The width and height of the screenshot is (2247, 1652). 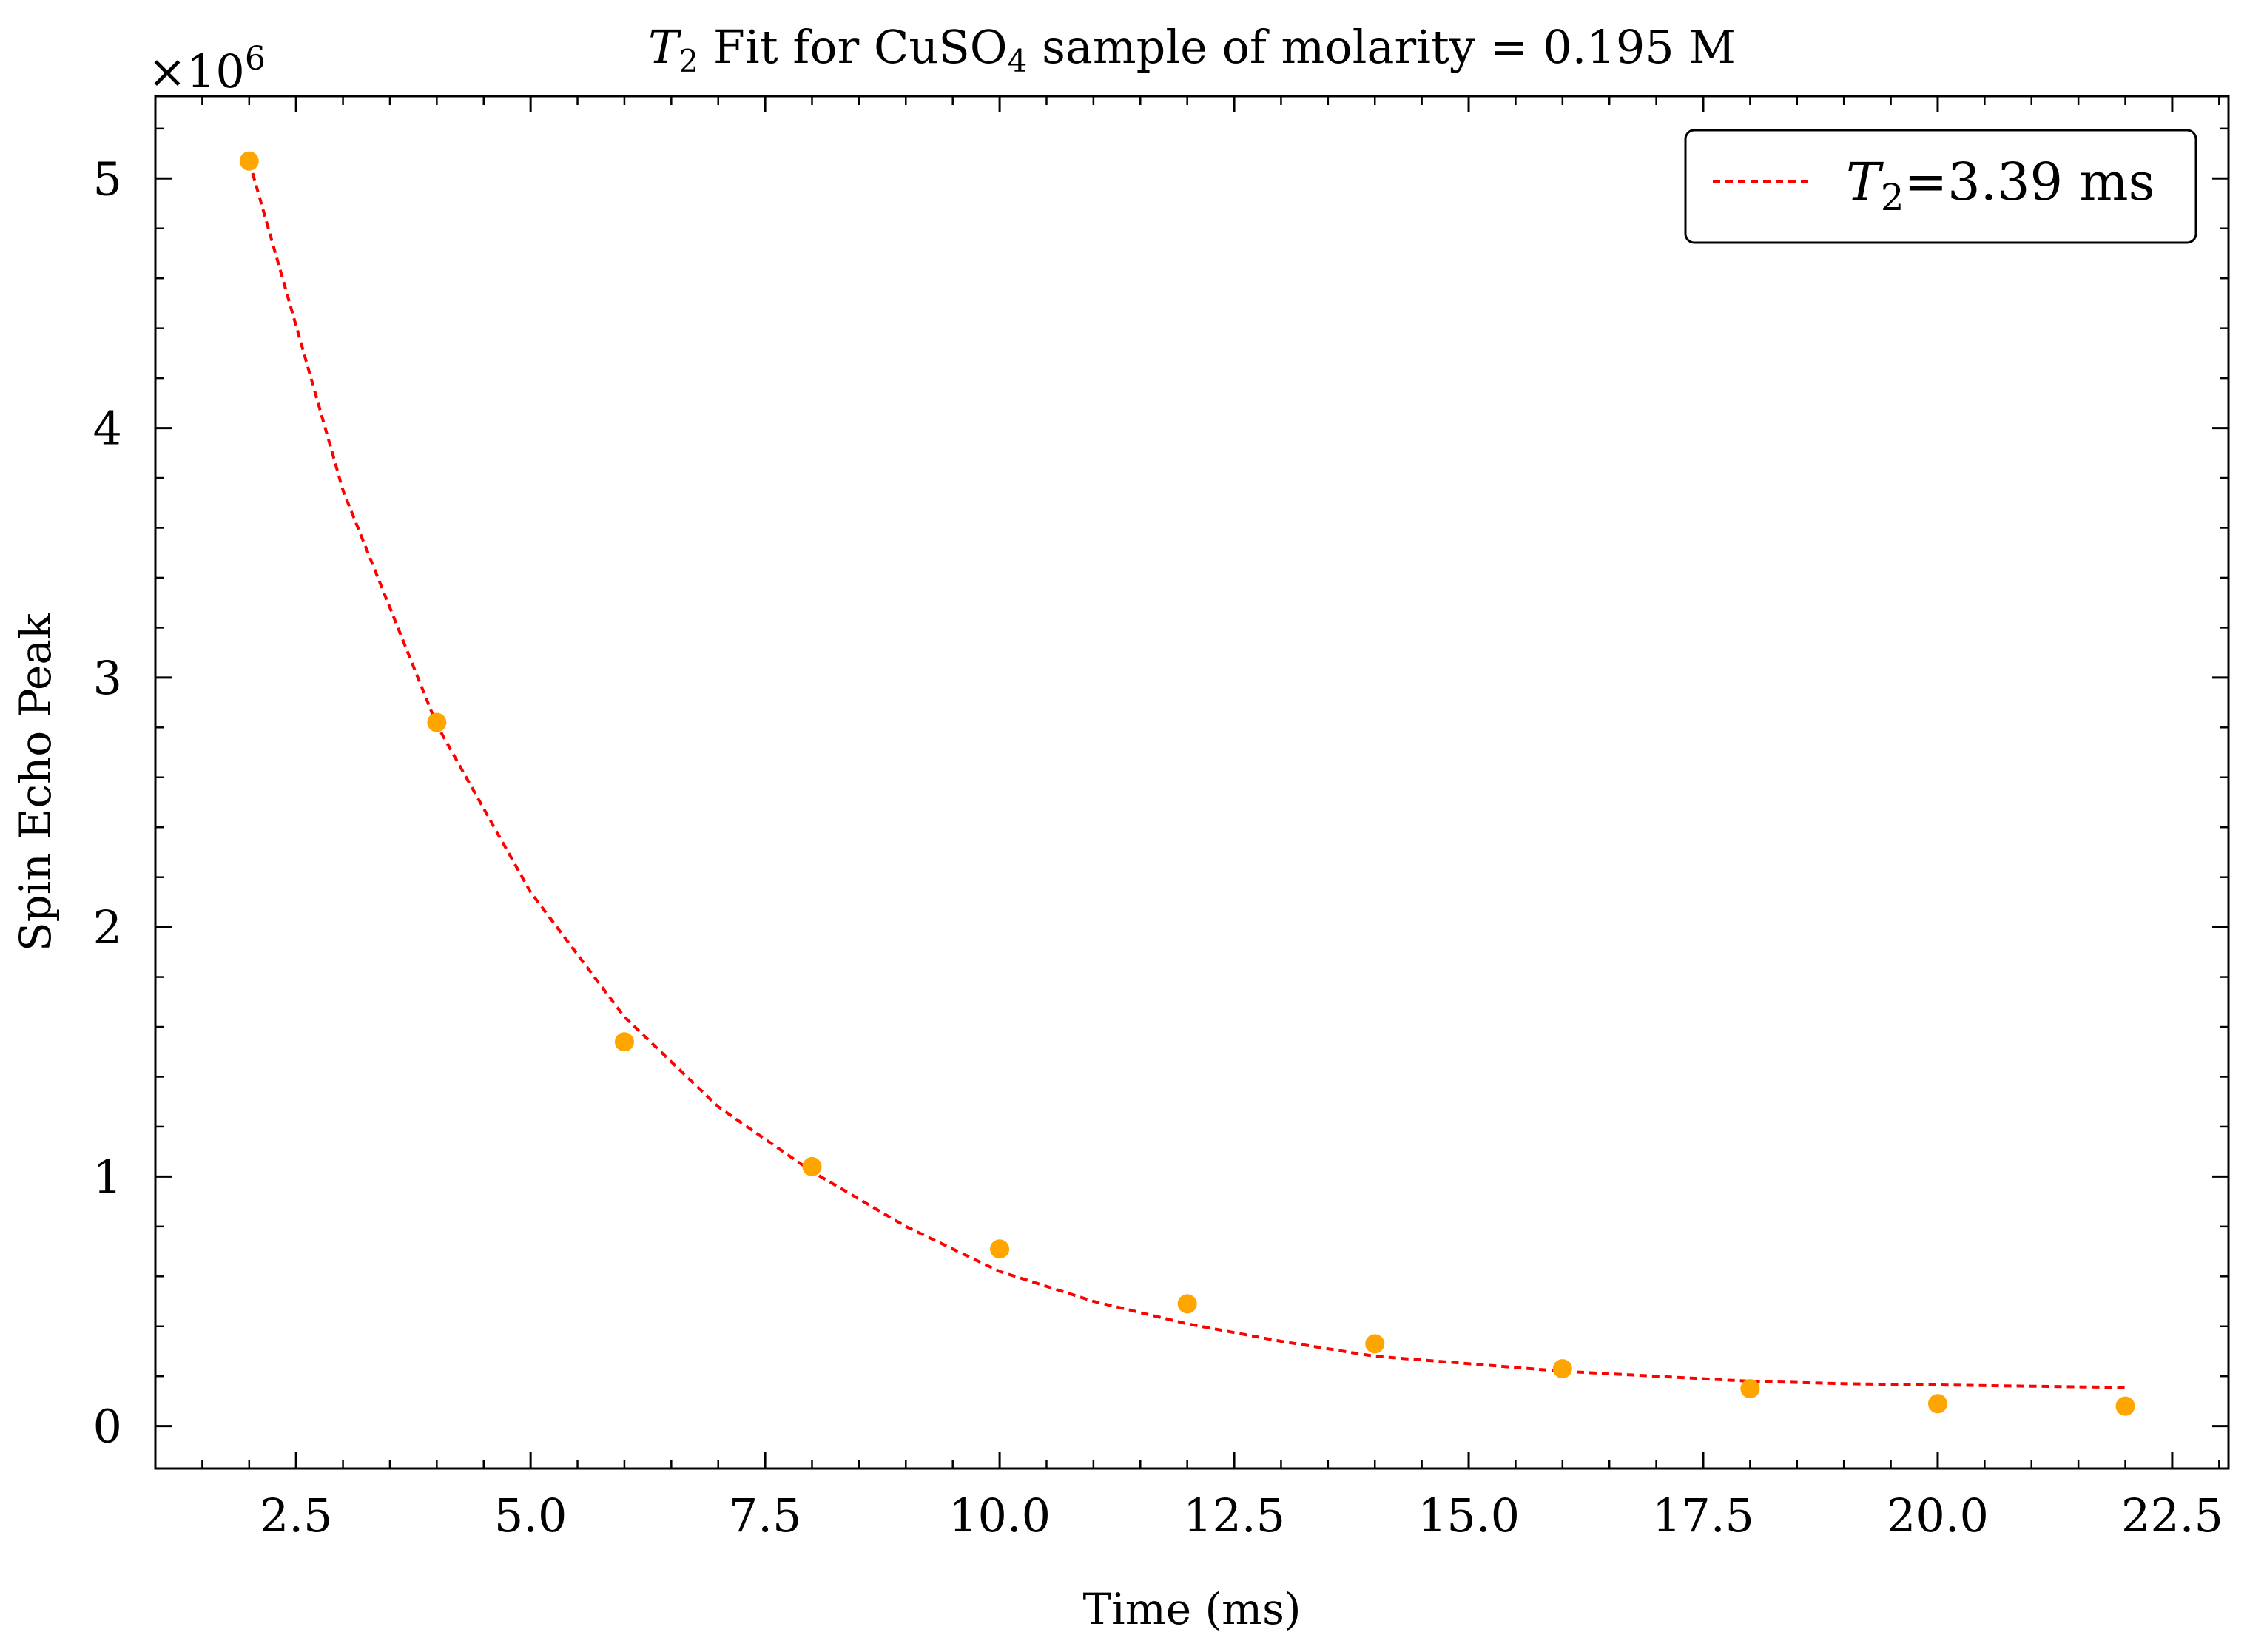 What do you see at coordinates (1381, 47) in the screenshot?
I see `title-suffix: sample of molarity = 0.195 M` at bounding box center [1381, 47].